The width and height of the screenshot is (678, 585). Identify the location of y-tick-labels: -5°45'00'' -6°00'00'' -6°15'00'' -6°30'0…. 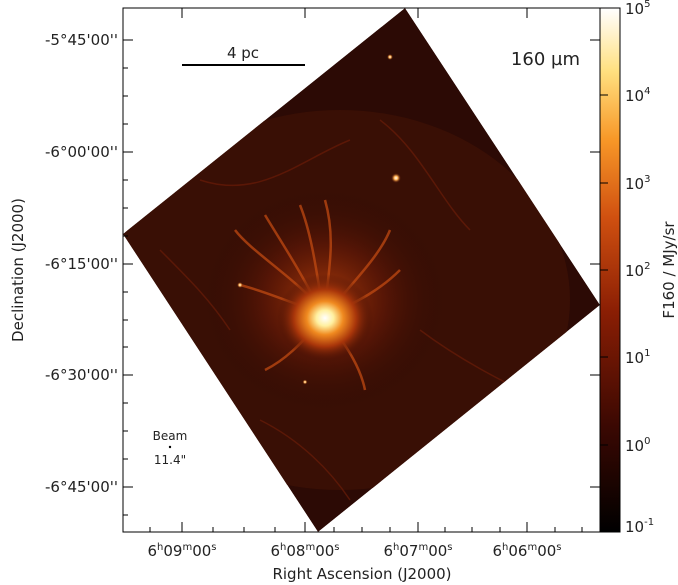
(81, 263).